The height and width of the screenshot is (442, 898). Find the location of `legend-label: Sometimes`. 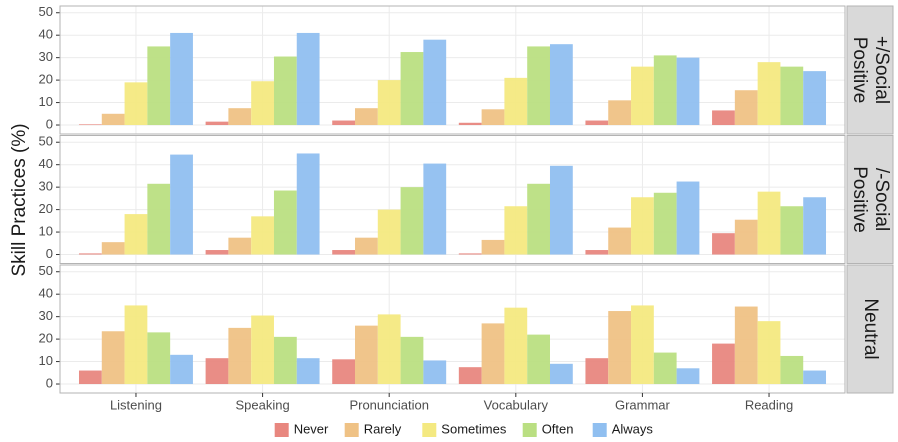

legend-label: Sometimes is located at coordinates (474, 428).